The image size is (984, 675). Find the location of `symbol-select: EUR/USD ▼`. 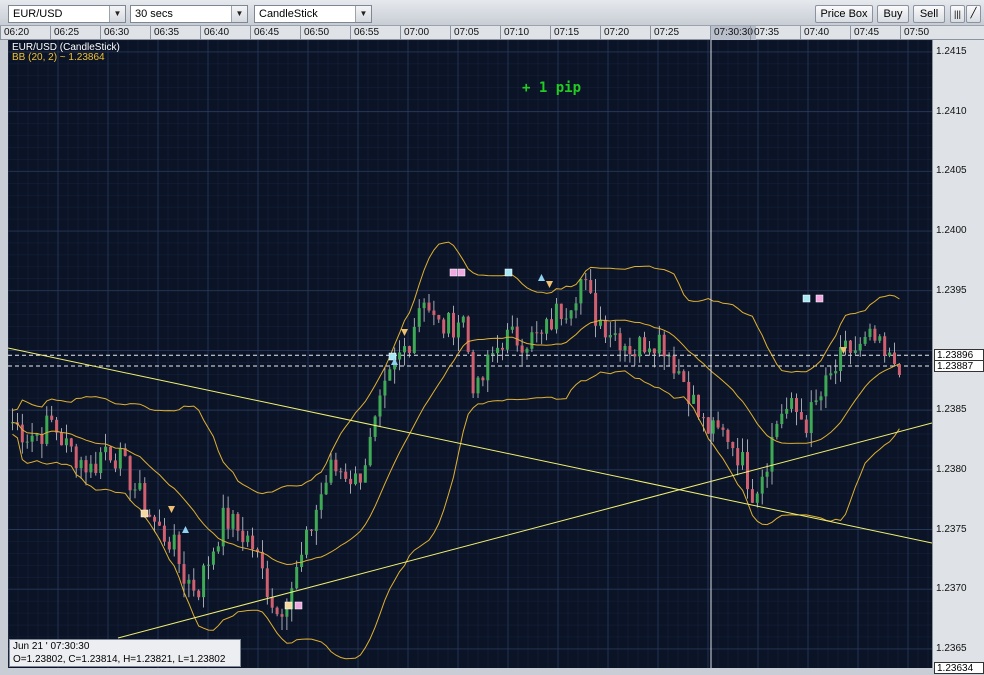

symbol-select: EUR/USD ▼ is located at coordinates (67, 14).